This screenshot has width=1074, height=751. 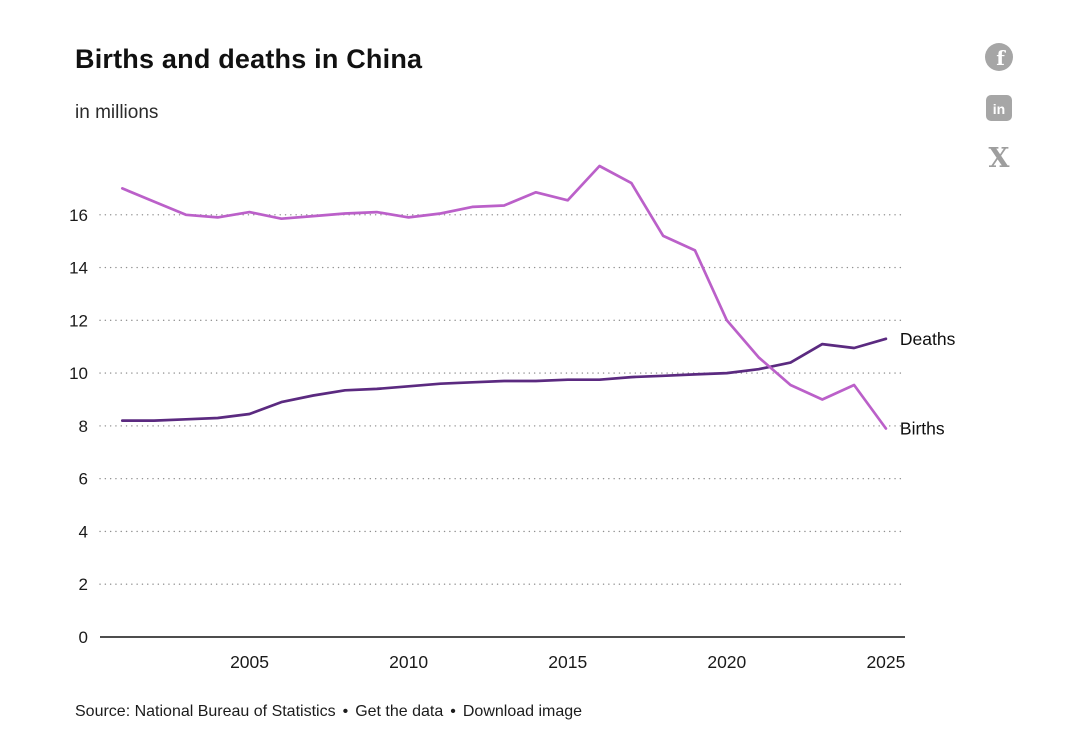 What do you see at coordinates (504, 379) in the screenshot?
I see `deaths-line` at bounding box center [504, 379].